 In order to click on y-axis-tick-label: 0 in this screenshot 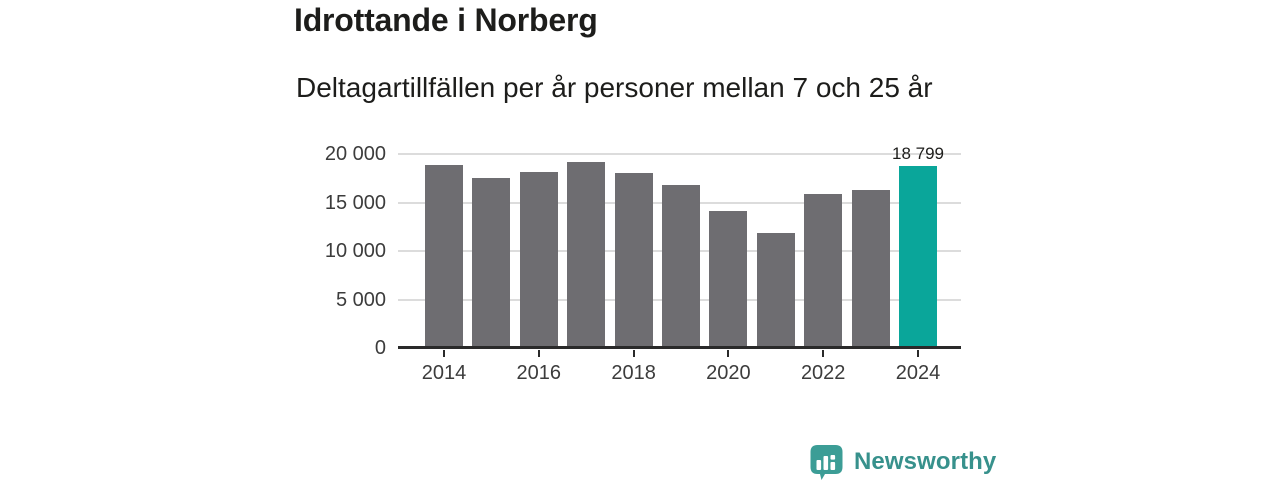, I will do `click(380, 348)`.